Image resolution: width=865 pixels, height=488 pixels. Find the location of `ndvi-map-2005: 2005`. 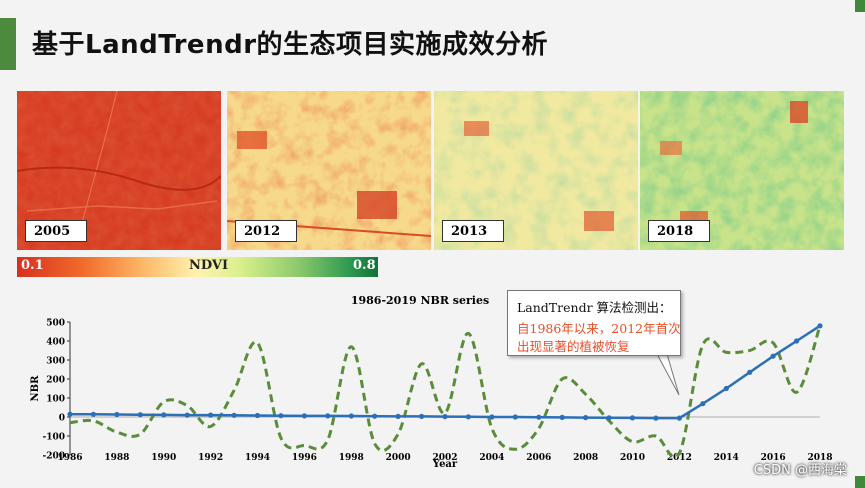

ndvi-map-2005: 2005 is located at coordinates (119, 170).